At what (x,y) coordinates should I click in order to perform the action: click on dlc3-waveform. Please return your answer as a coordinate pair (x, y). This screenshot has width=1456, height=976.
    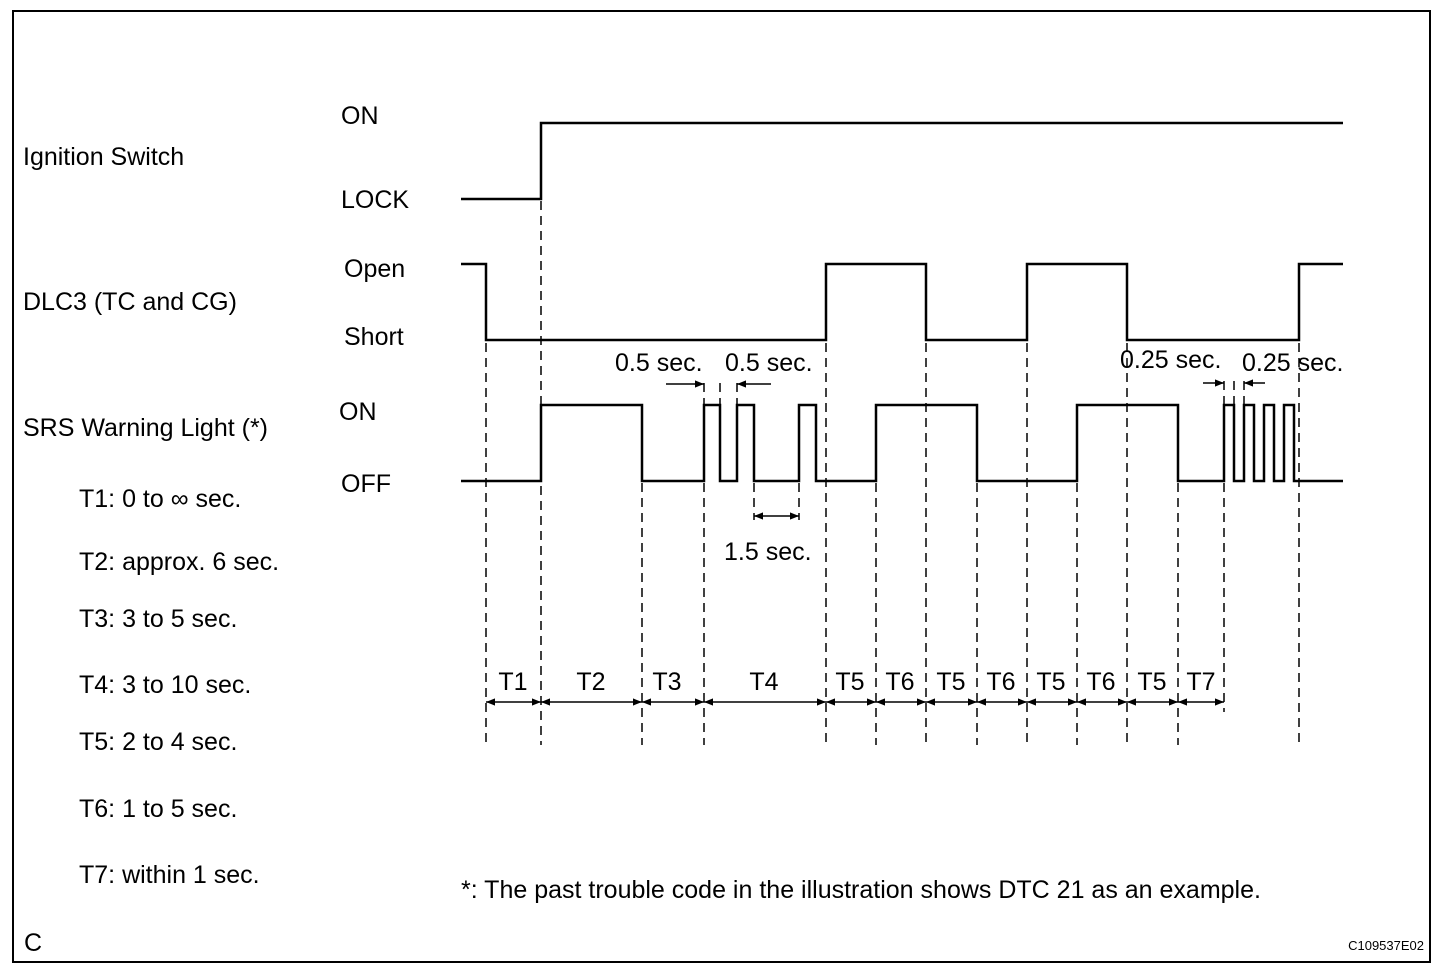
    Looking at the image, I should click on (902, 302).